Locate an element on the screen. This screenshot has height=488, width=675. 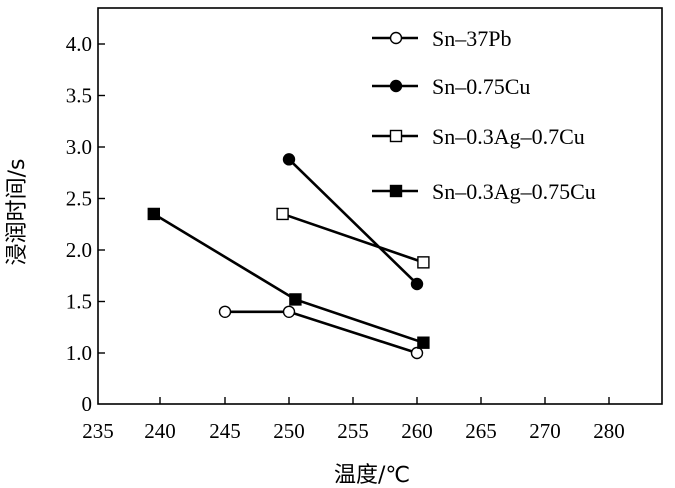
legend-label: Sn–0.3Ag–0.7Cu is located at coordinates (508, 136).